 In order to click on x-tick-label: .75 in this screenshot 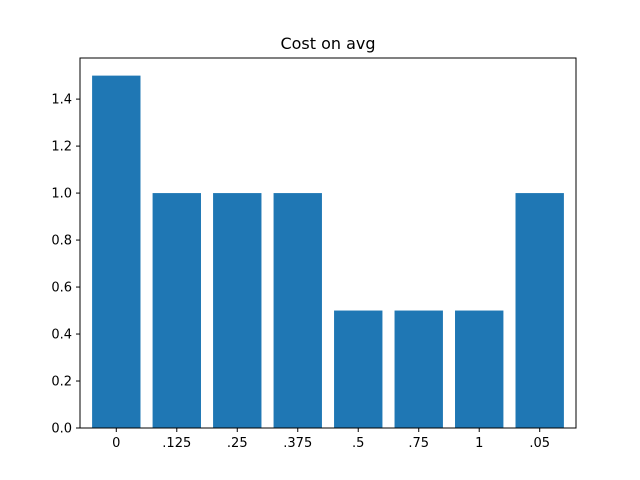, I will do `click(418, 443)`.